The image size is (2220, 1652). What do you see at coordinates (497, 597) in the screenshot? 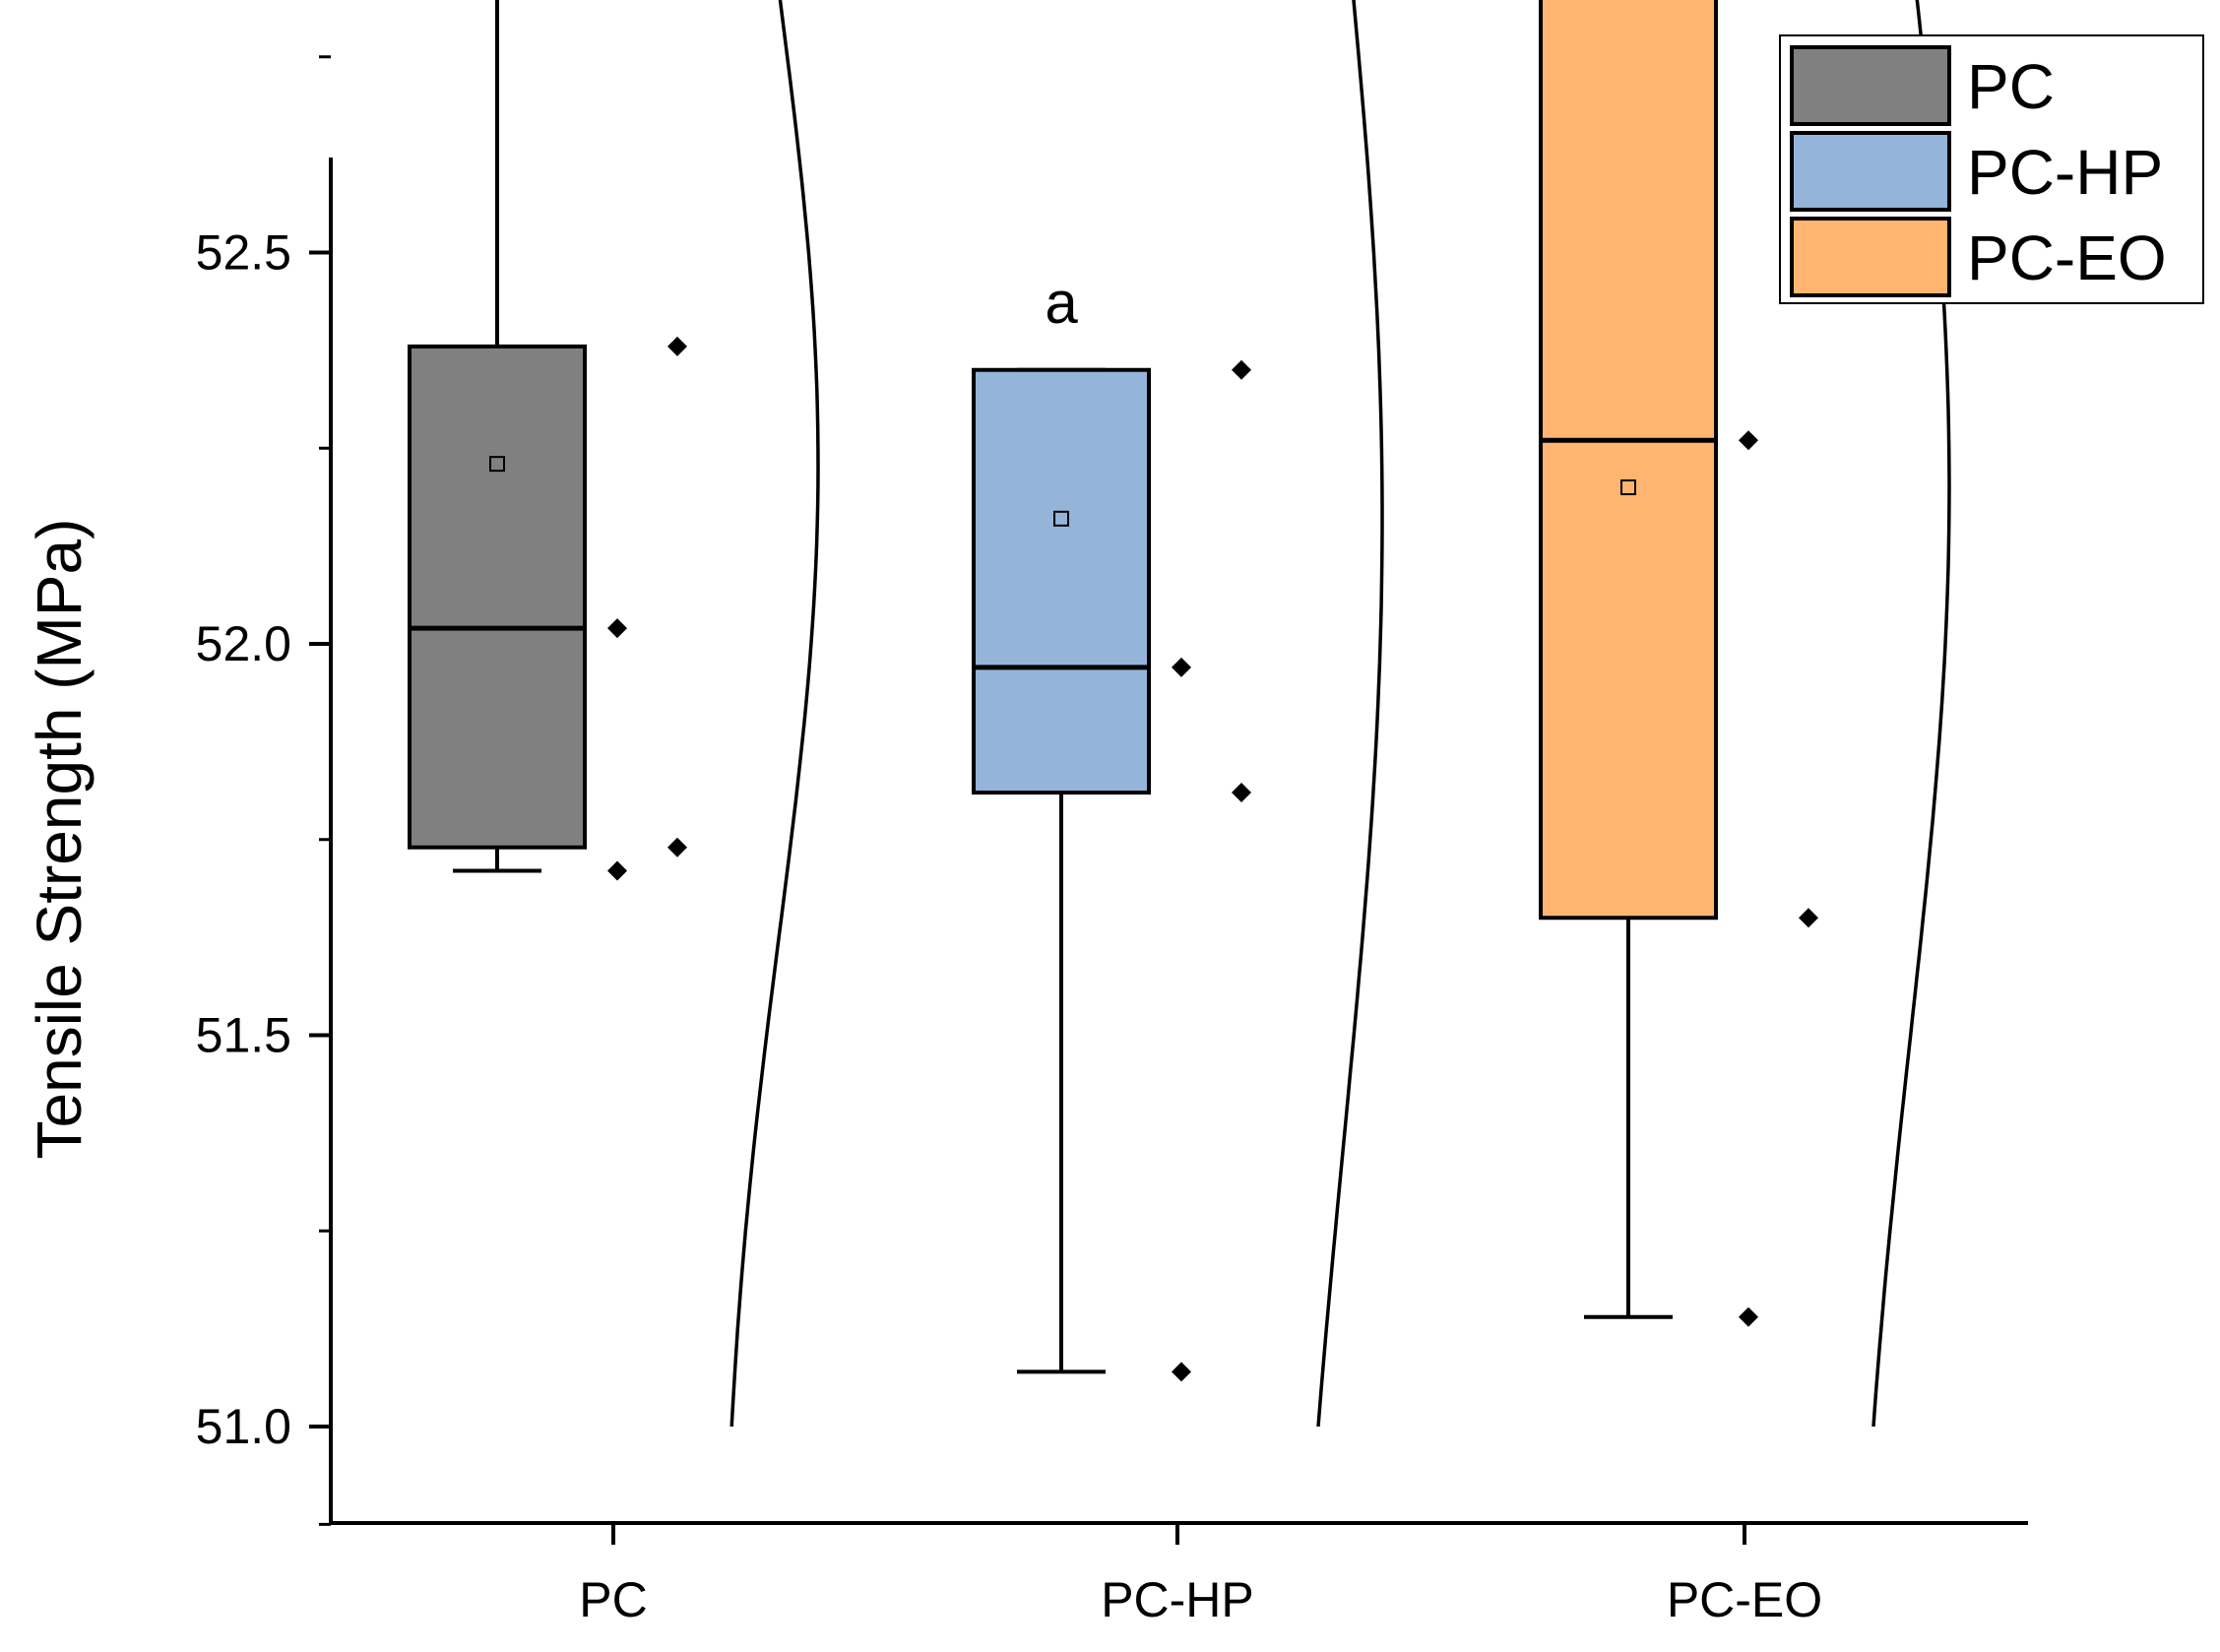
I see `box-pc` at bounding box center [497, 597].